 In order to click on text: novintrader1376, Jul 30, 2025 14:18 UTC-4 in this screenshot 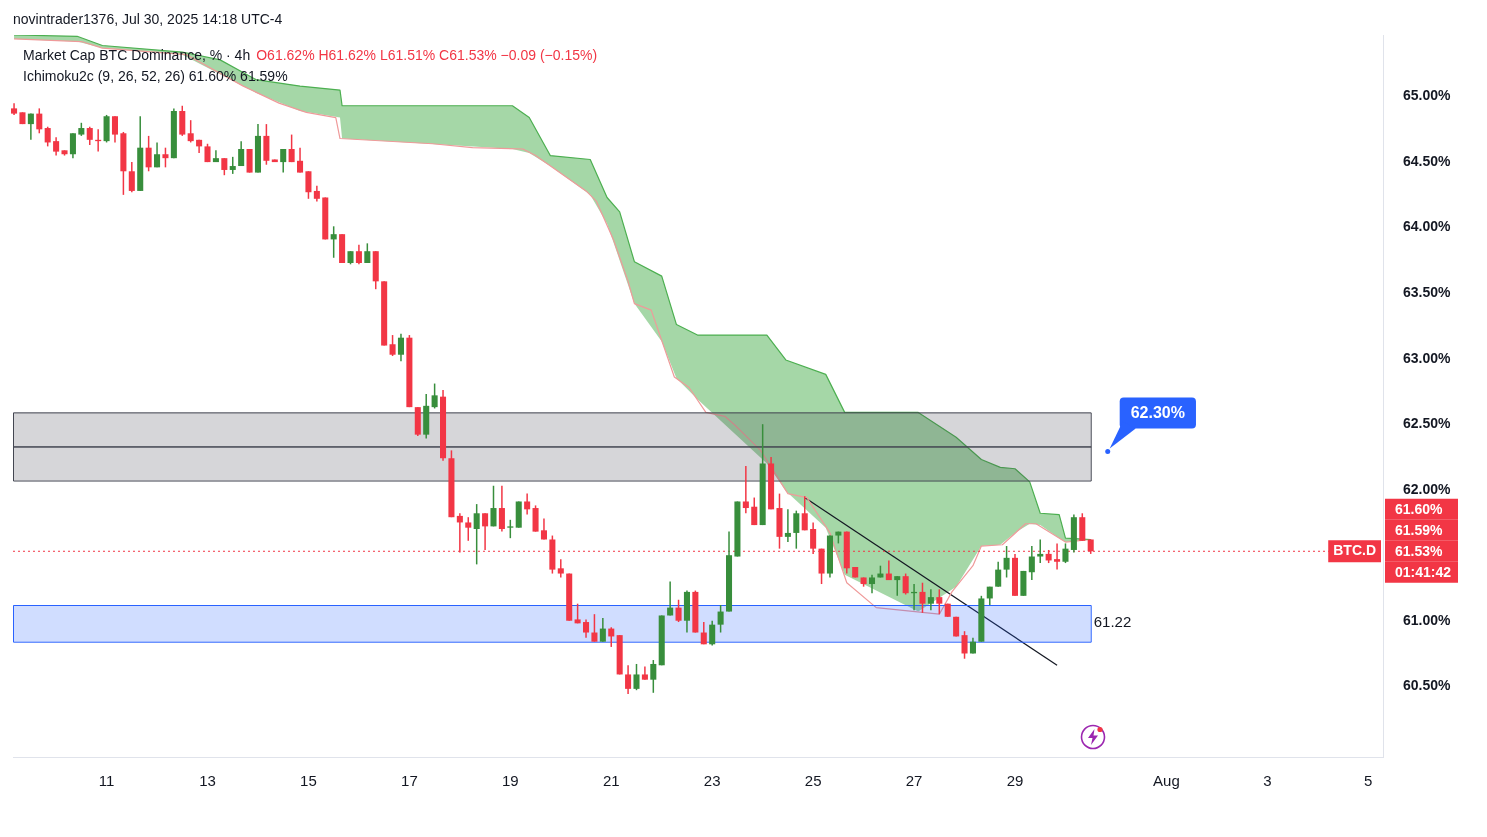, I will do `click(148, 19)`.